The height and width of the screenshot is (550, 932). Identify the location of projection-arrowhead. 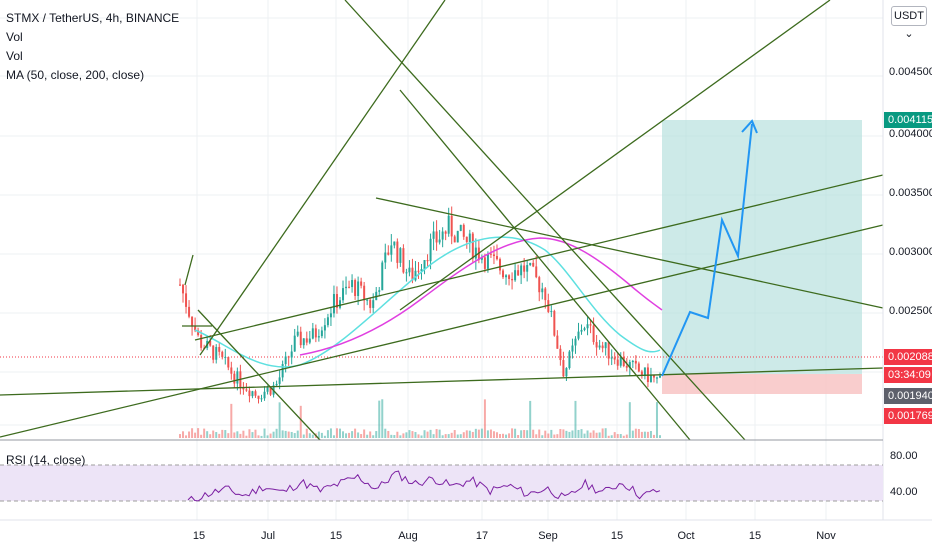
(749, 126).